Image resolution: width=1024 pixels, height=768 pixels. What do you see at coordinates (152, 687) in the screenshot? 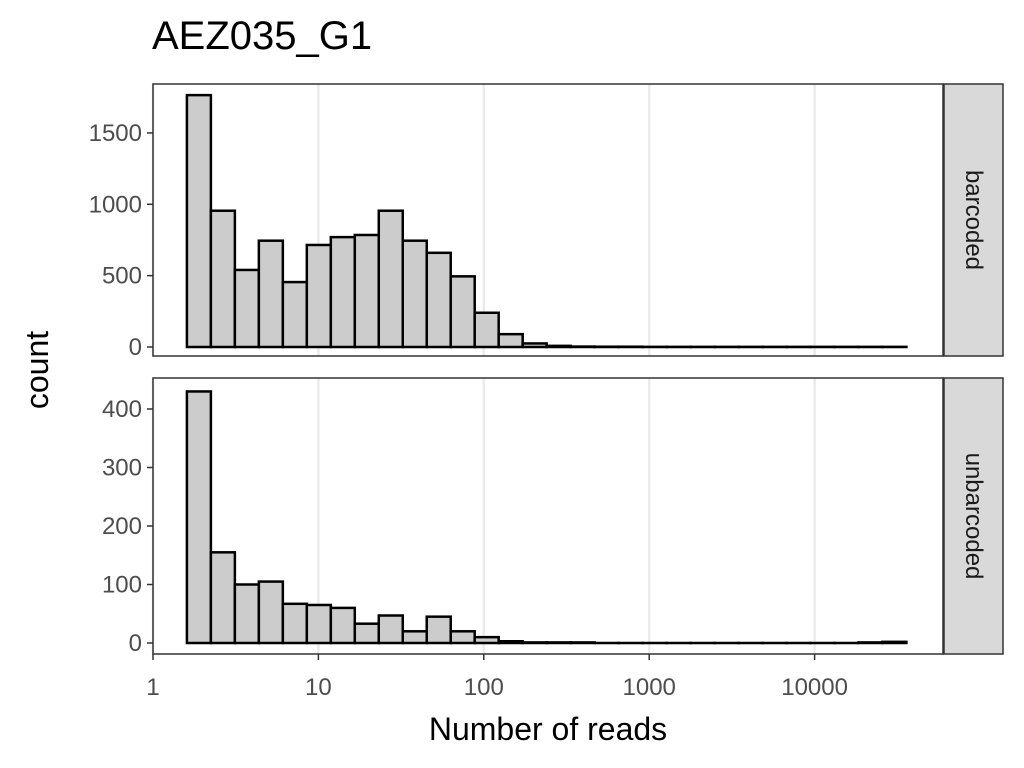
I see `x-tick-label: 1` at bounding box center [152, 687].